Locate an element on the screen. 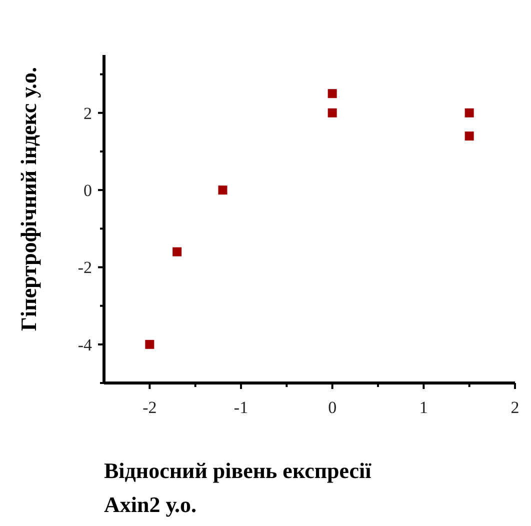  y-tick-label: -4 is located at coordinates (85, 344).